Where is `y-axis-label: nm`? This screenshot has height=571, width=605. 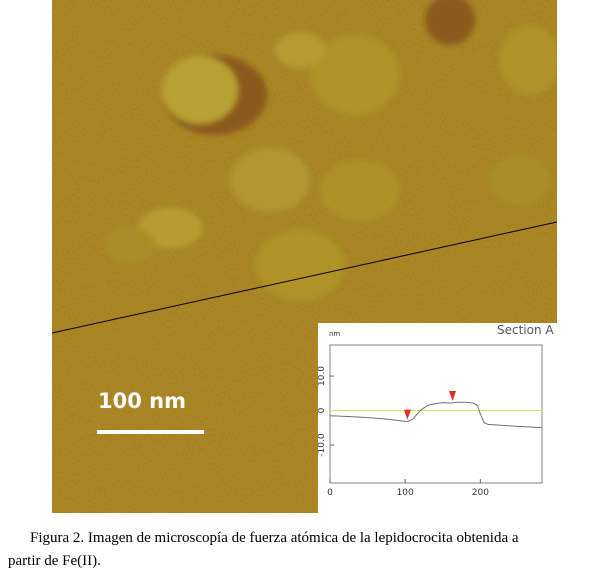 y-axis-label: nm is located at coordinates (334, 334).